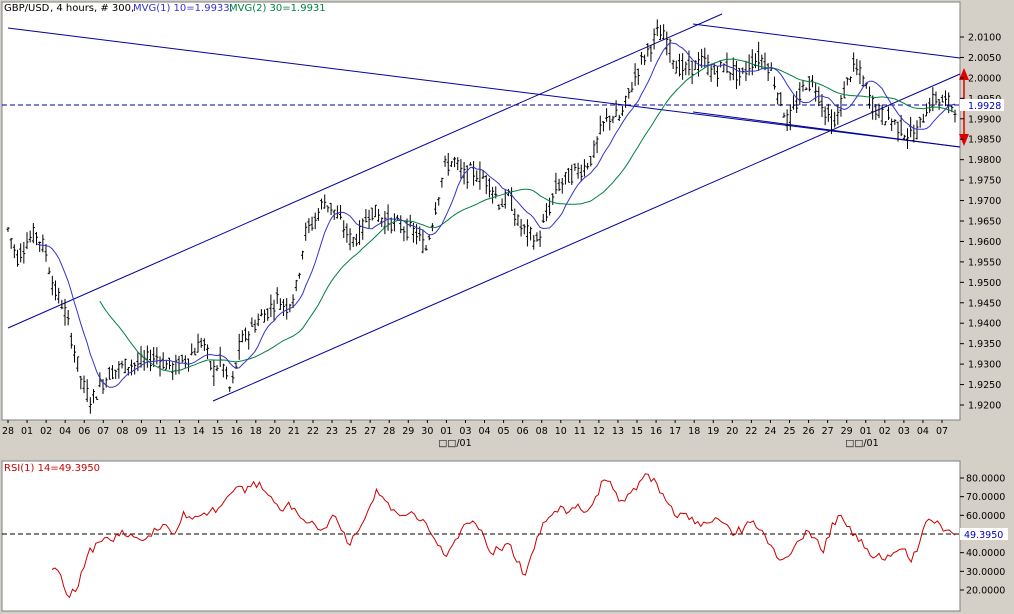 The image size is (1014, 614). What do you see at coordinates (984, 140) in the screenshot?
I see `price-tick-label: 1.9850` at bounding box center [984, 140].